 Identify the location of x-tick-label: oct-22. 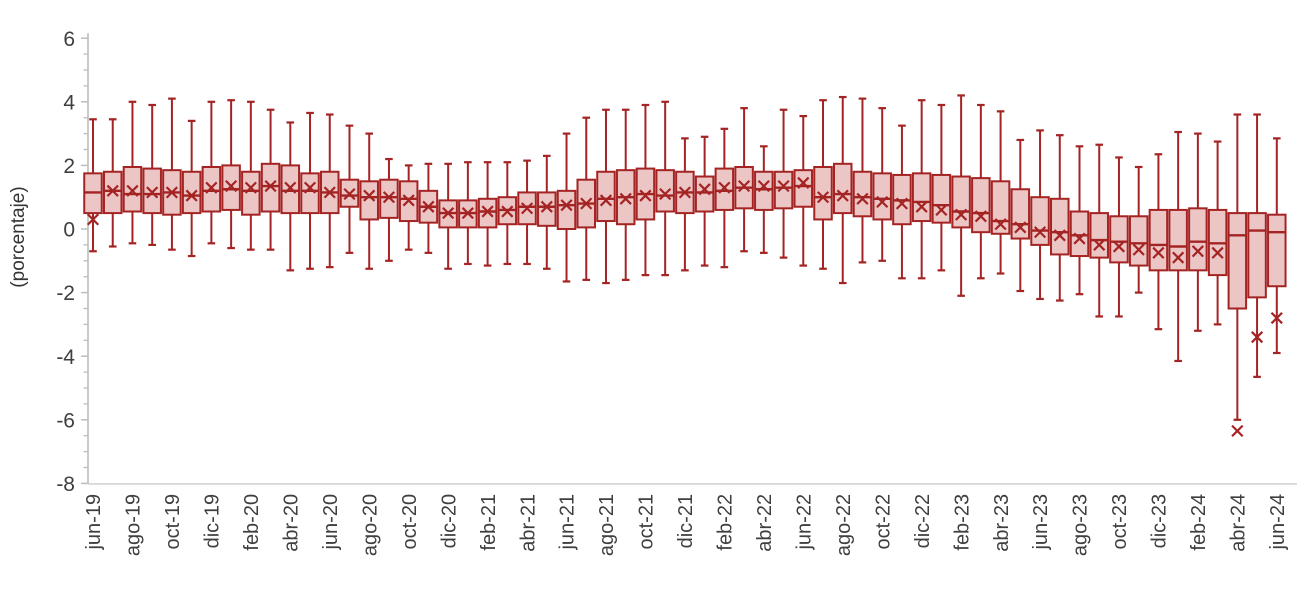
(883, 522).